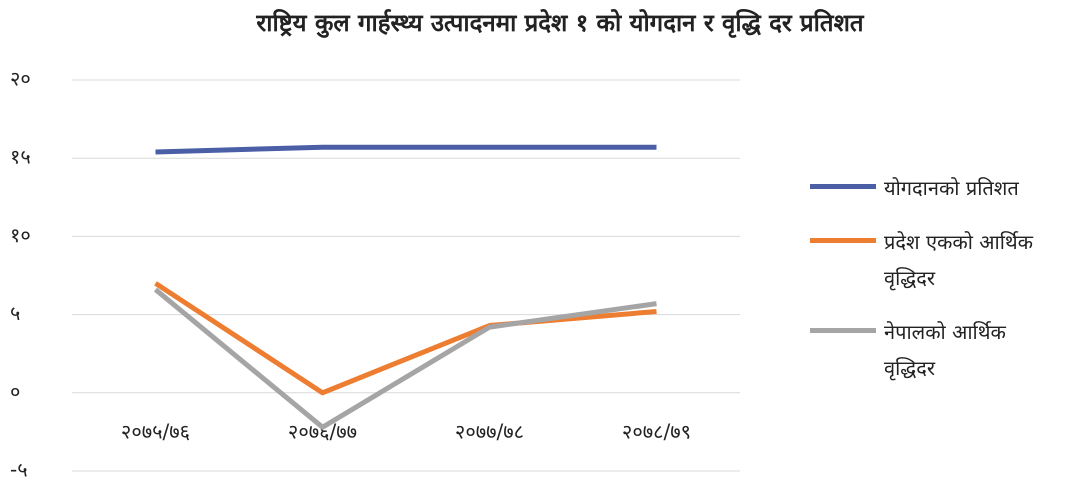 This screenshot has width=1066, height=489. What do you see at coordinates (19, 470) in the screenshot?
I see `y-tick-label: -५` at bounding box center [19, 470].